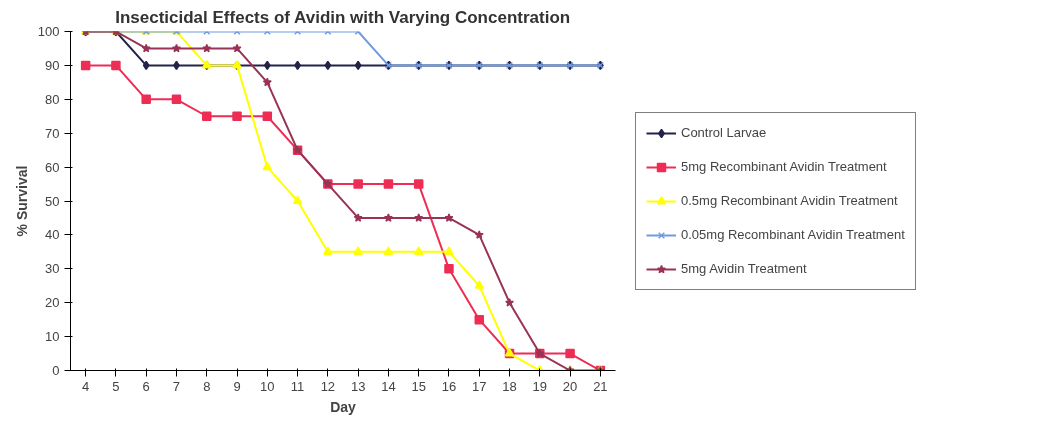 This screenshot has width=1047, height=428. What do you see at coordinates (52, 133) in the screenshot?
I see `y-tick-label: 70` at bounding box center [52, 133].